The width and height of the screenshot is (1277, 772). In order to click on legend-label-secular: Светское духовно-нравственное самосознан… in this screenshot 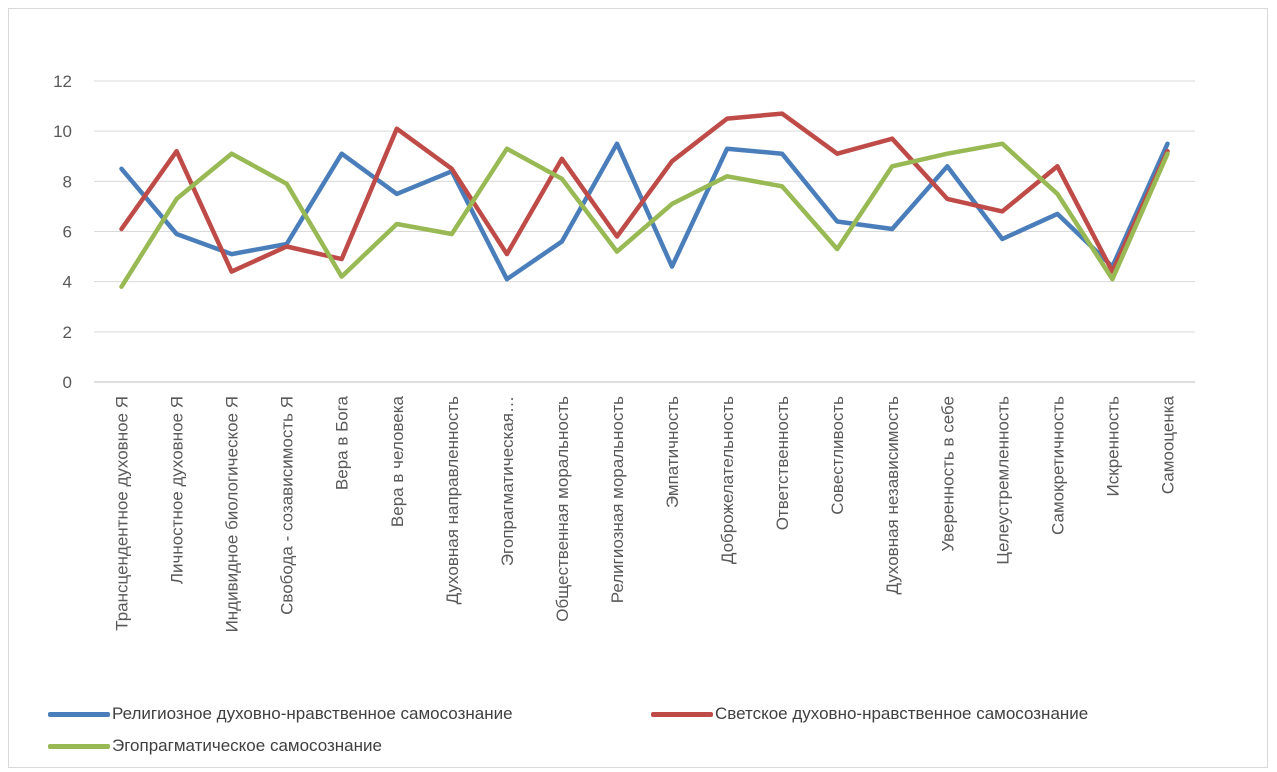, I will do `click(902, 713)`.